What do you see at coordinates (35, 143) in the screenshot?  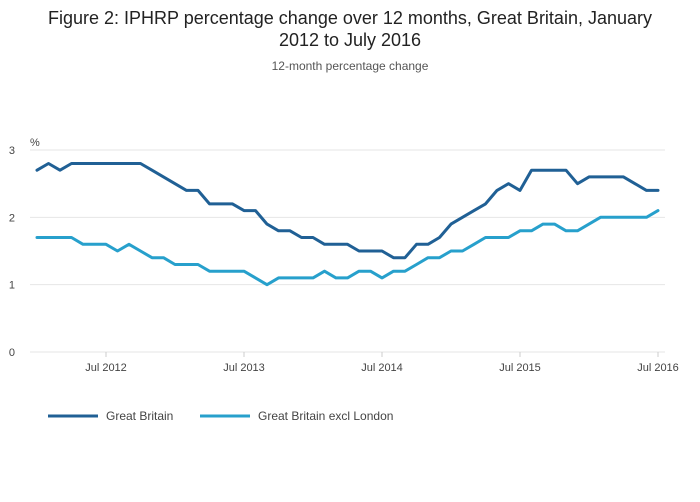 I see `y-axis-unit-label: %` at bounding box center [35, 143].